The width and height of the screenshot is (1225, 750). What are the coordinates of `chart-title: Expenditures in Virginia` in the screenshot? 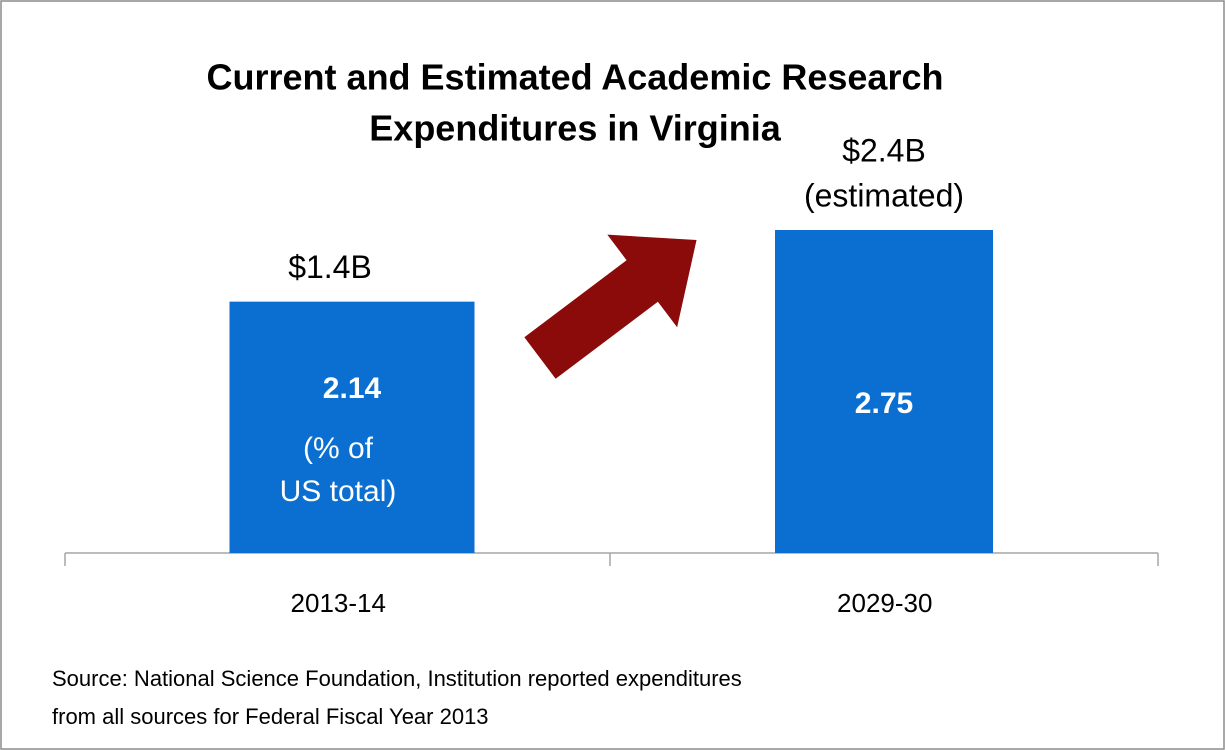 It's located at (575, 128).